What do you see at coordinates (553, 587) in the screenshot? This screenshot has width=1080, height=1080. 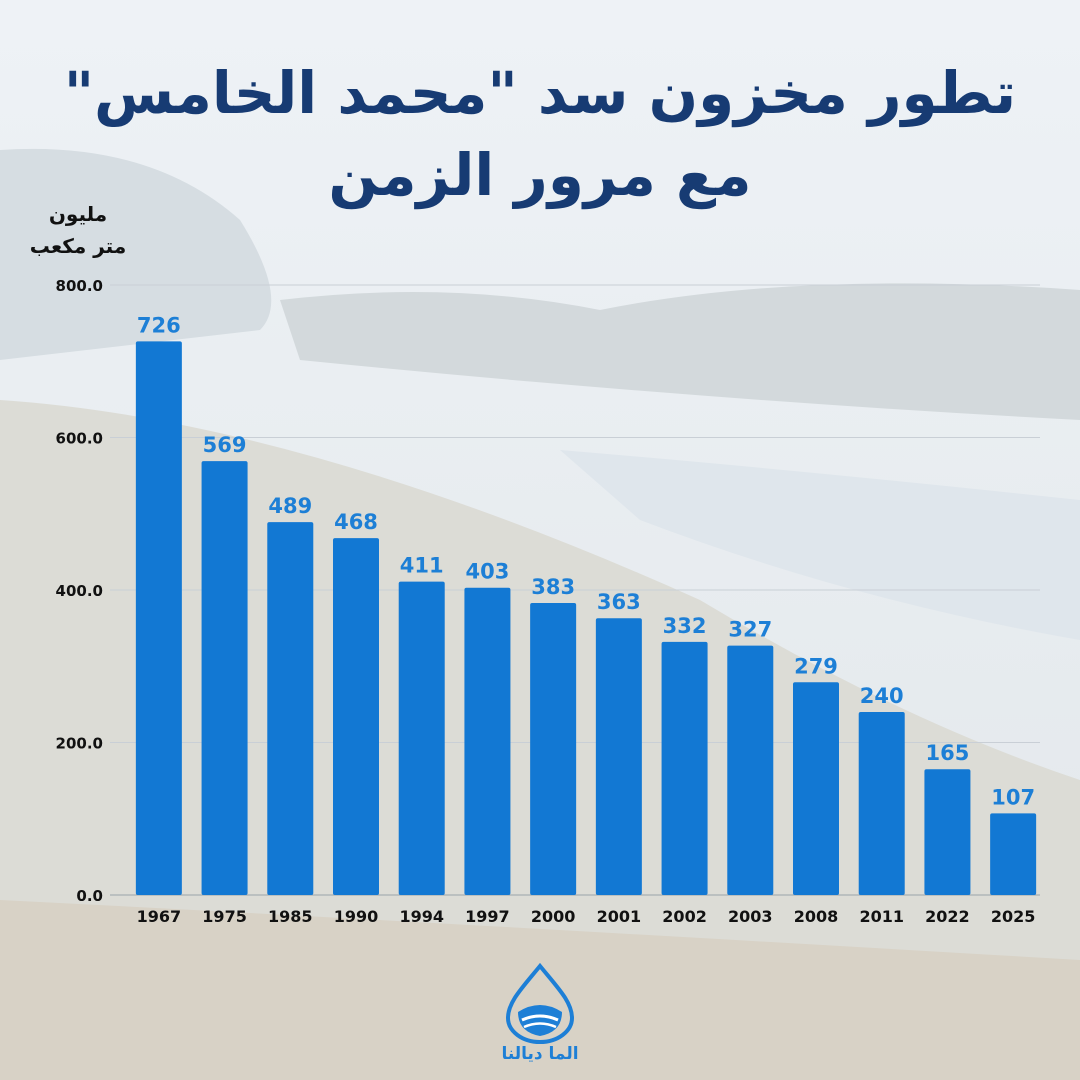 I see `bar-value-label: 383` at bounding box center [553, 587].